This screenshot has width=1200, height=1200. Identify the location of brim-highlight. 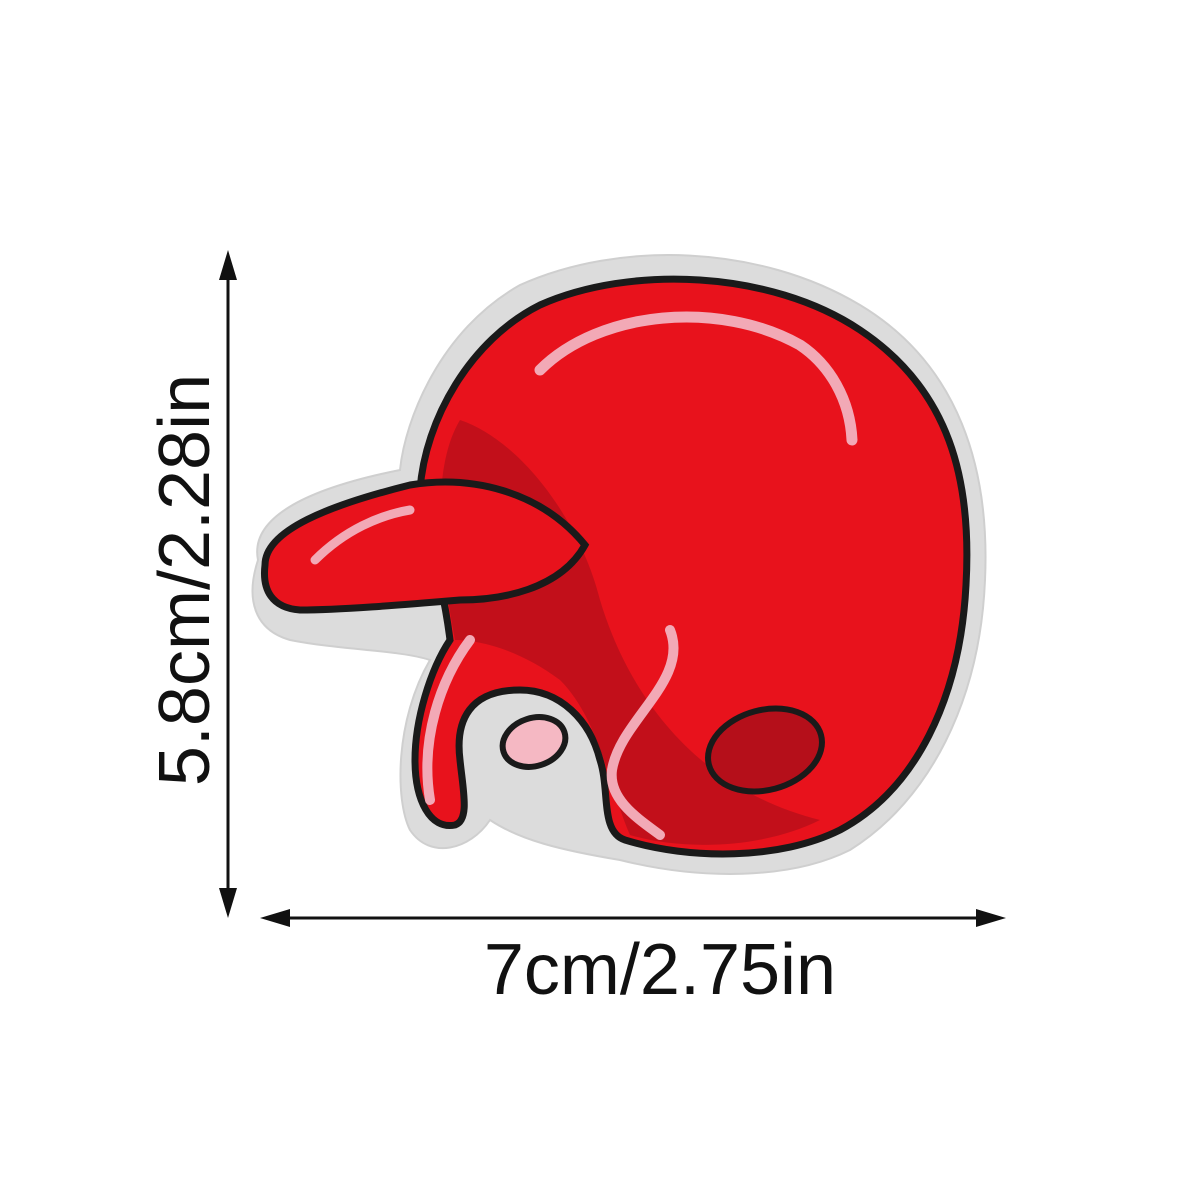
(362, 535).